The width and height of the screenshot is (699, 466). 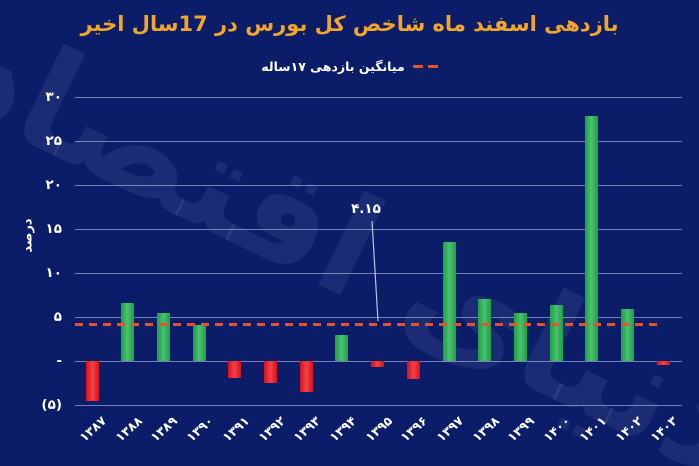 What do you see at coordinates (57, 317) in the screenshot?
I see `y-tick-label: ۵` at bounding box center [57, 317].